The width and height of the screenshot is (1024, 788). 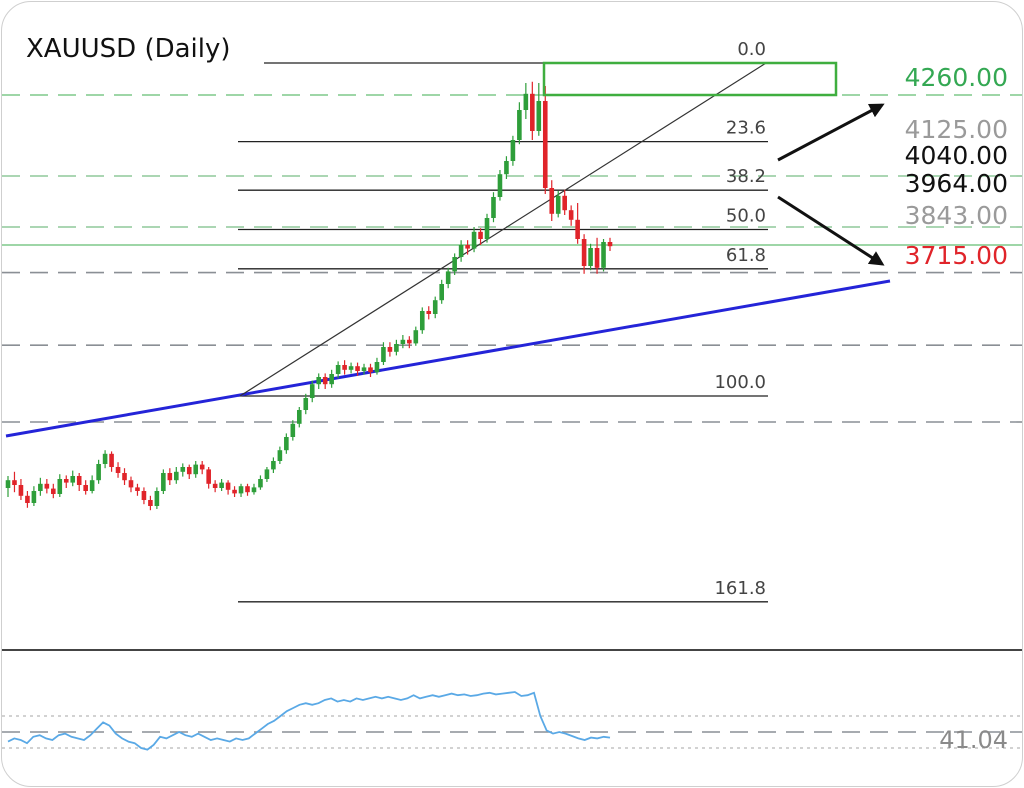 I want to click on fib-level-label: 161.8, so click(x=740, y=588).